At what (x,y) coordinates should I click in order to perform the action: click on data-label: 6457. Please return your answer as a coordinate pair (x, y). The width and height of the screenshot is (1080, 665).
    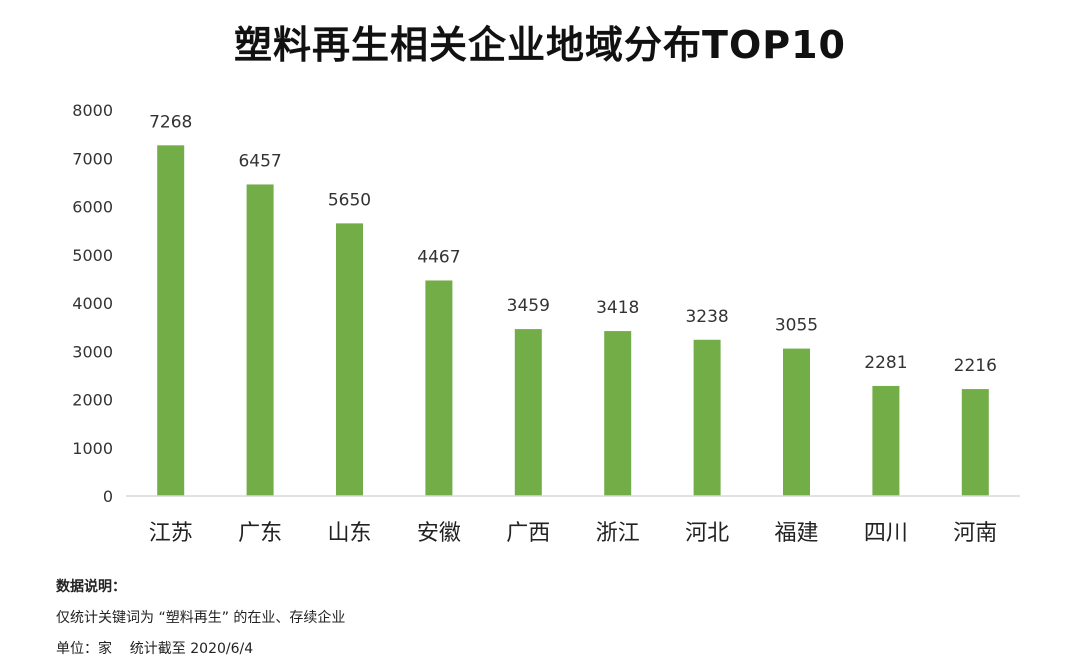
    Looking at the image, I should click on (259, 161).